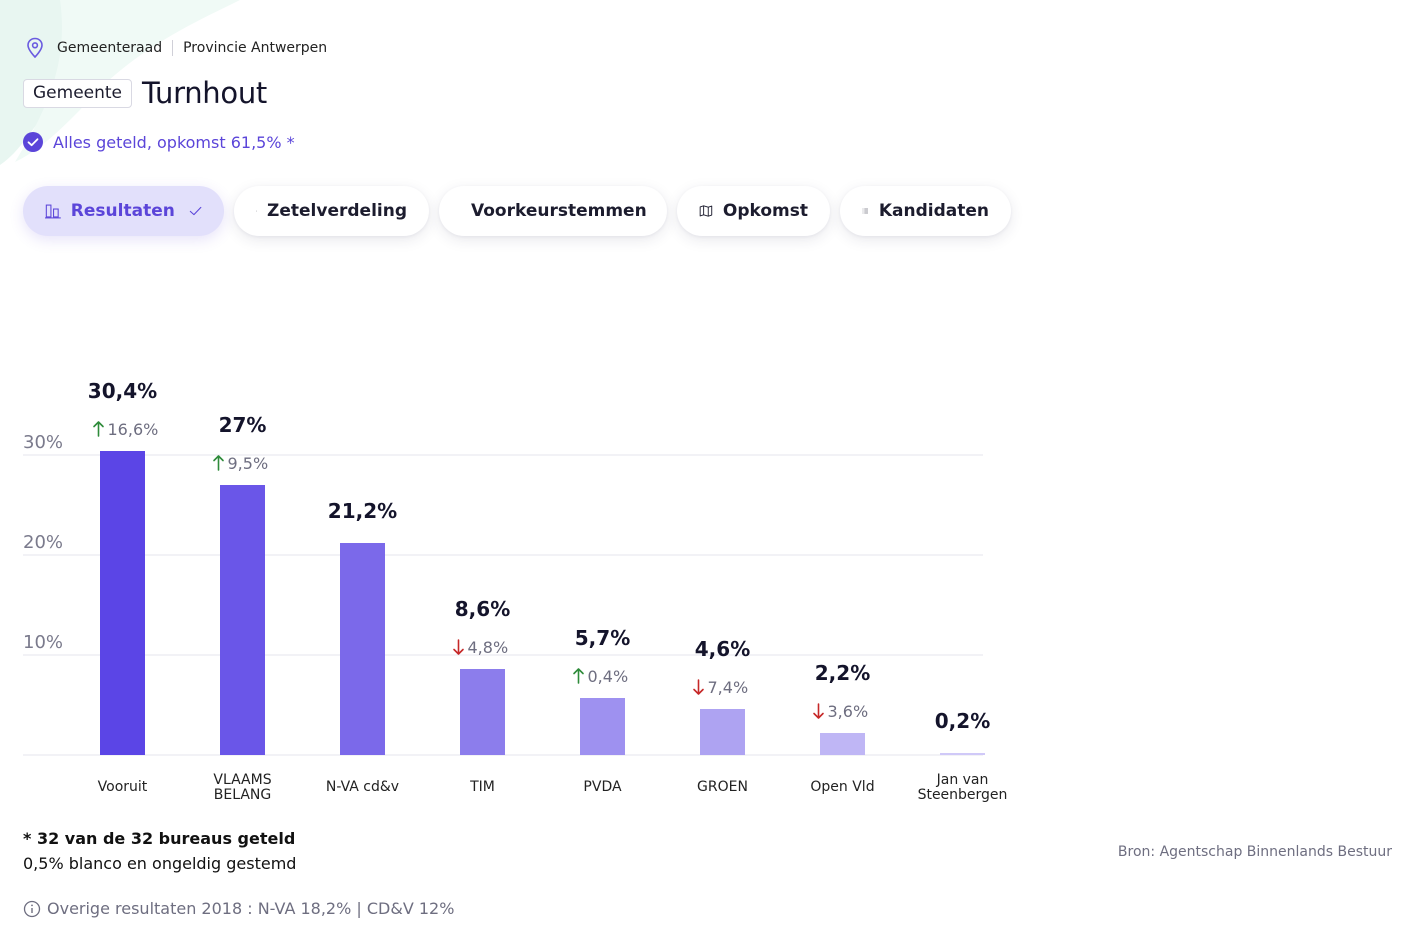 The image size is (1417, 930). I want to click on breadcrumb-separator, so click(173, 48).